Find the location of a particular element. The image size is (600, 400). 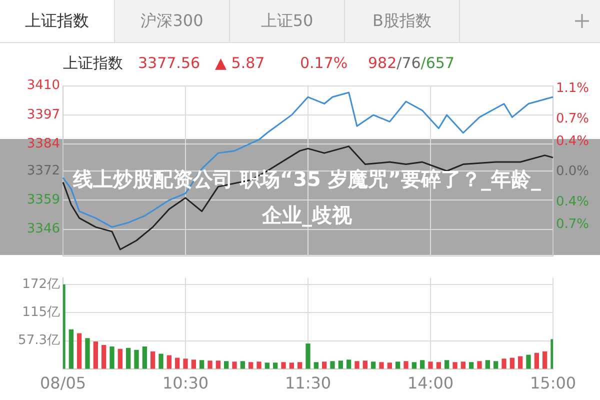

y-tick-label: 3359 is located at coordinates (43, 200).